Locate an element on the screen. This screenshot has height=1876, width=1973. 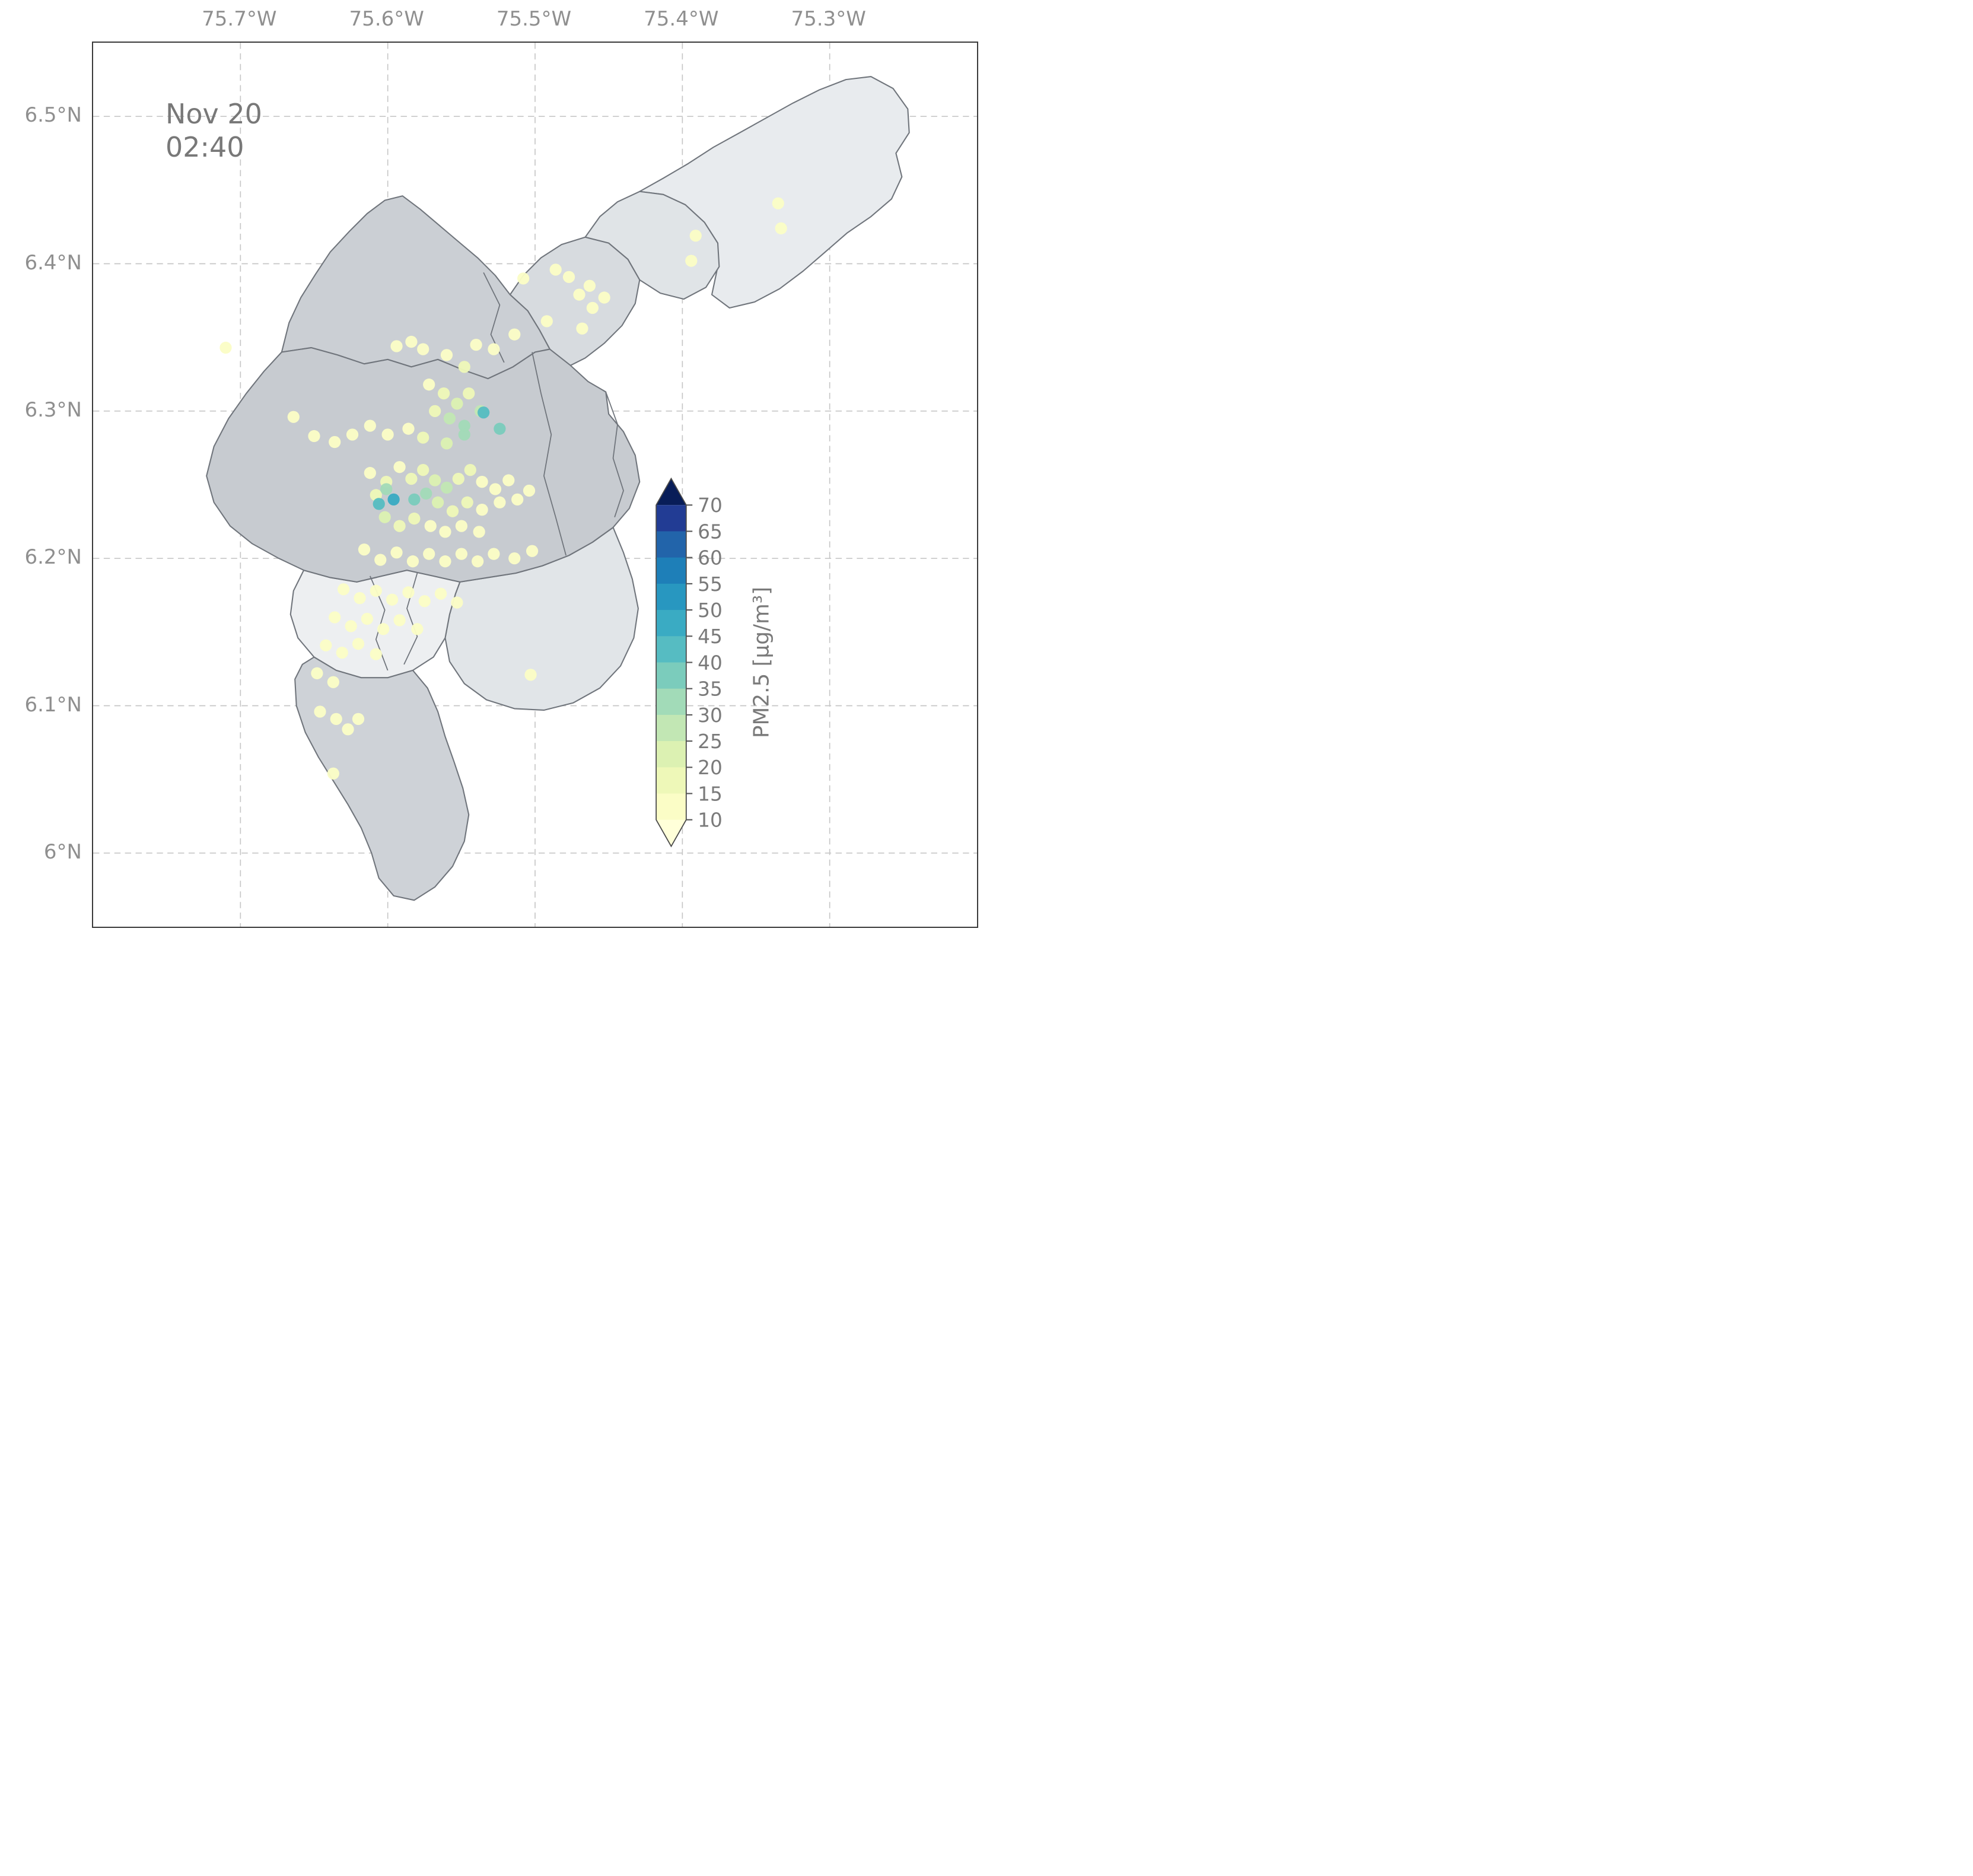
colorbar-tick-label: 70 is located at coordinates (711, 505).